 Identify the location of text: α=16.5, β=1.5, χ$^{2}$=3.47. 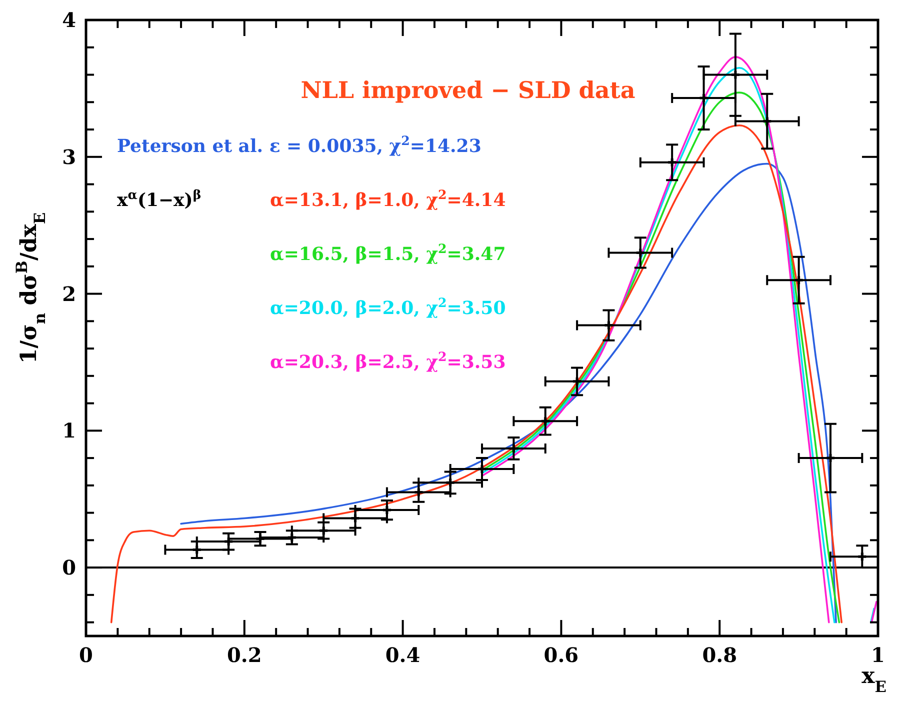
(388, 252).